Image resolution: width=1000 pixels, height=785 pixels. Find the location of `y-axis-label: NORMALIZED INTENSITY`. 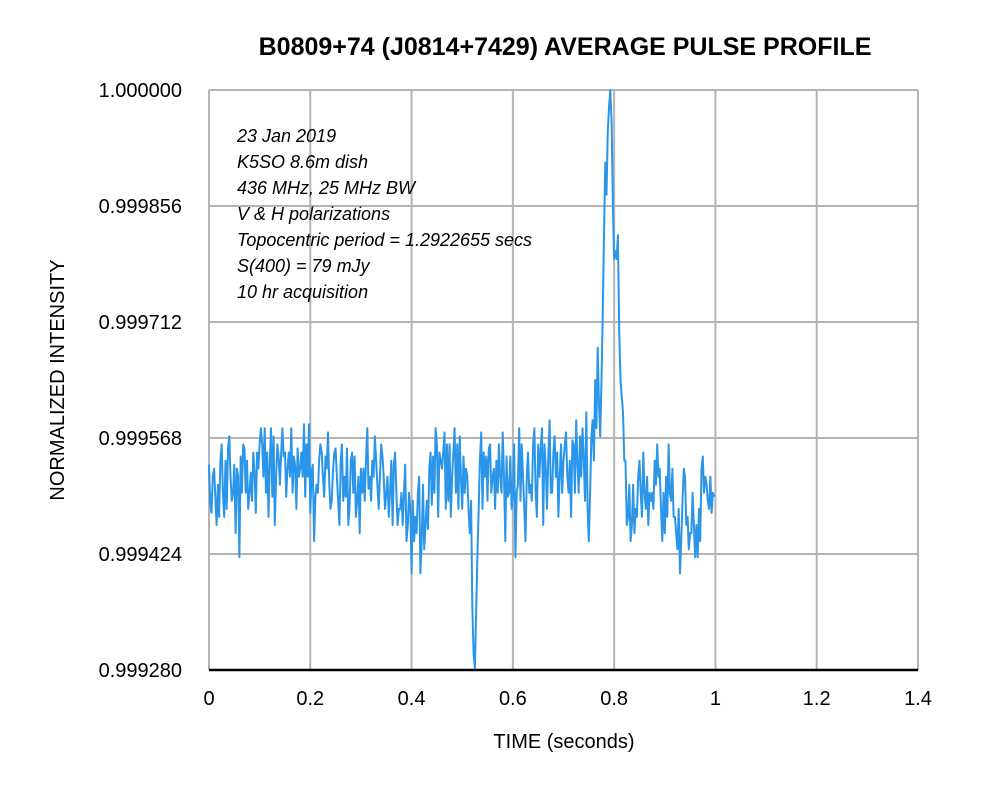

y-axis-label: NORMALIZED INTENSITY is located at coordinates (58, 379).